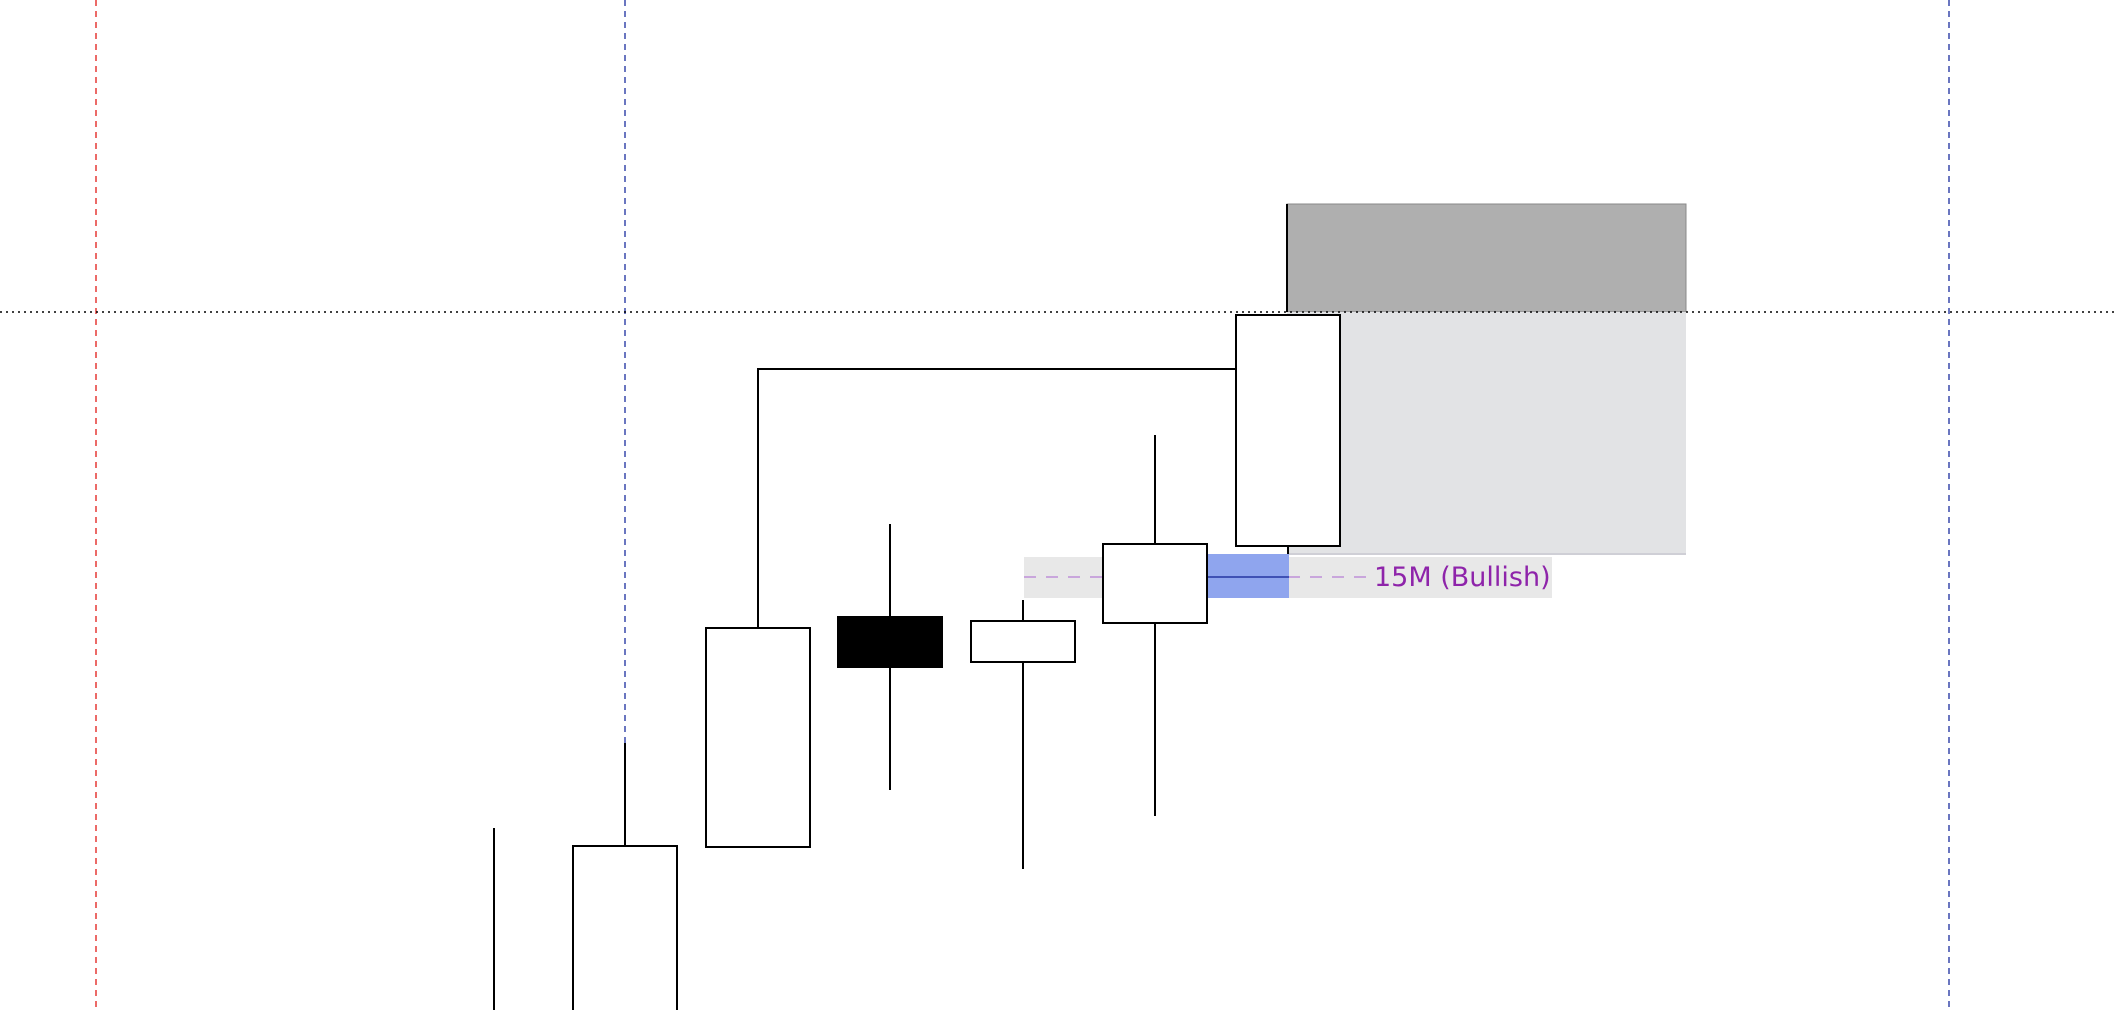  What do you see at coordinates (1486, 258) in the screenshot?
I see `zone-dark` at bounding box center [1486, 258].